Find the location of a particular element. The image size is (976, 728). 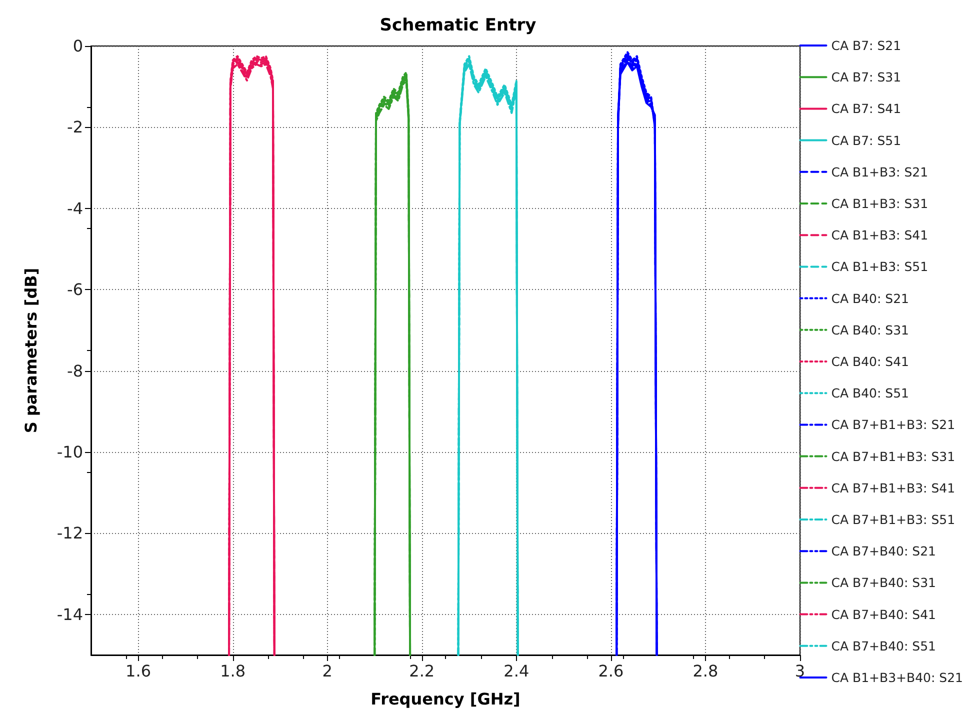

legend-label: CA B7+B1+B3: S31 is located at coordinates (893, 456).